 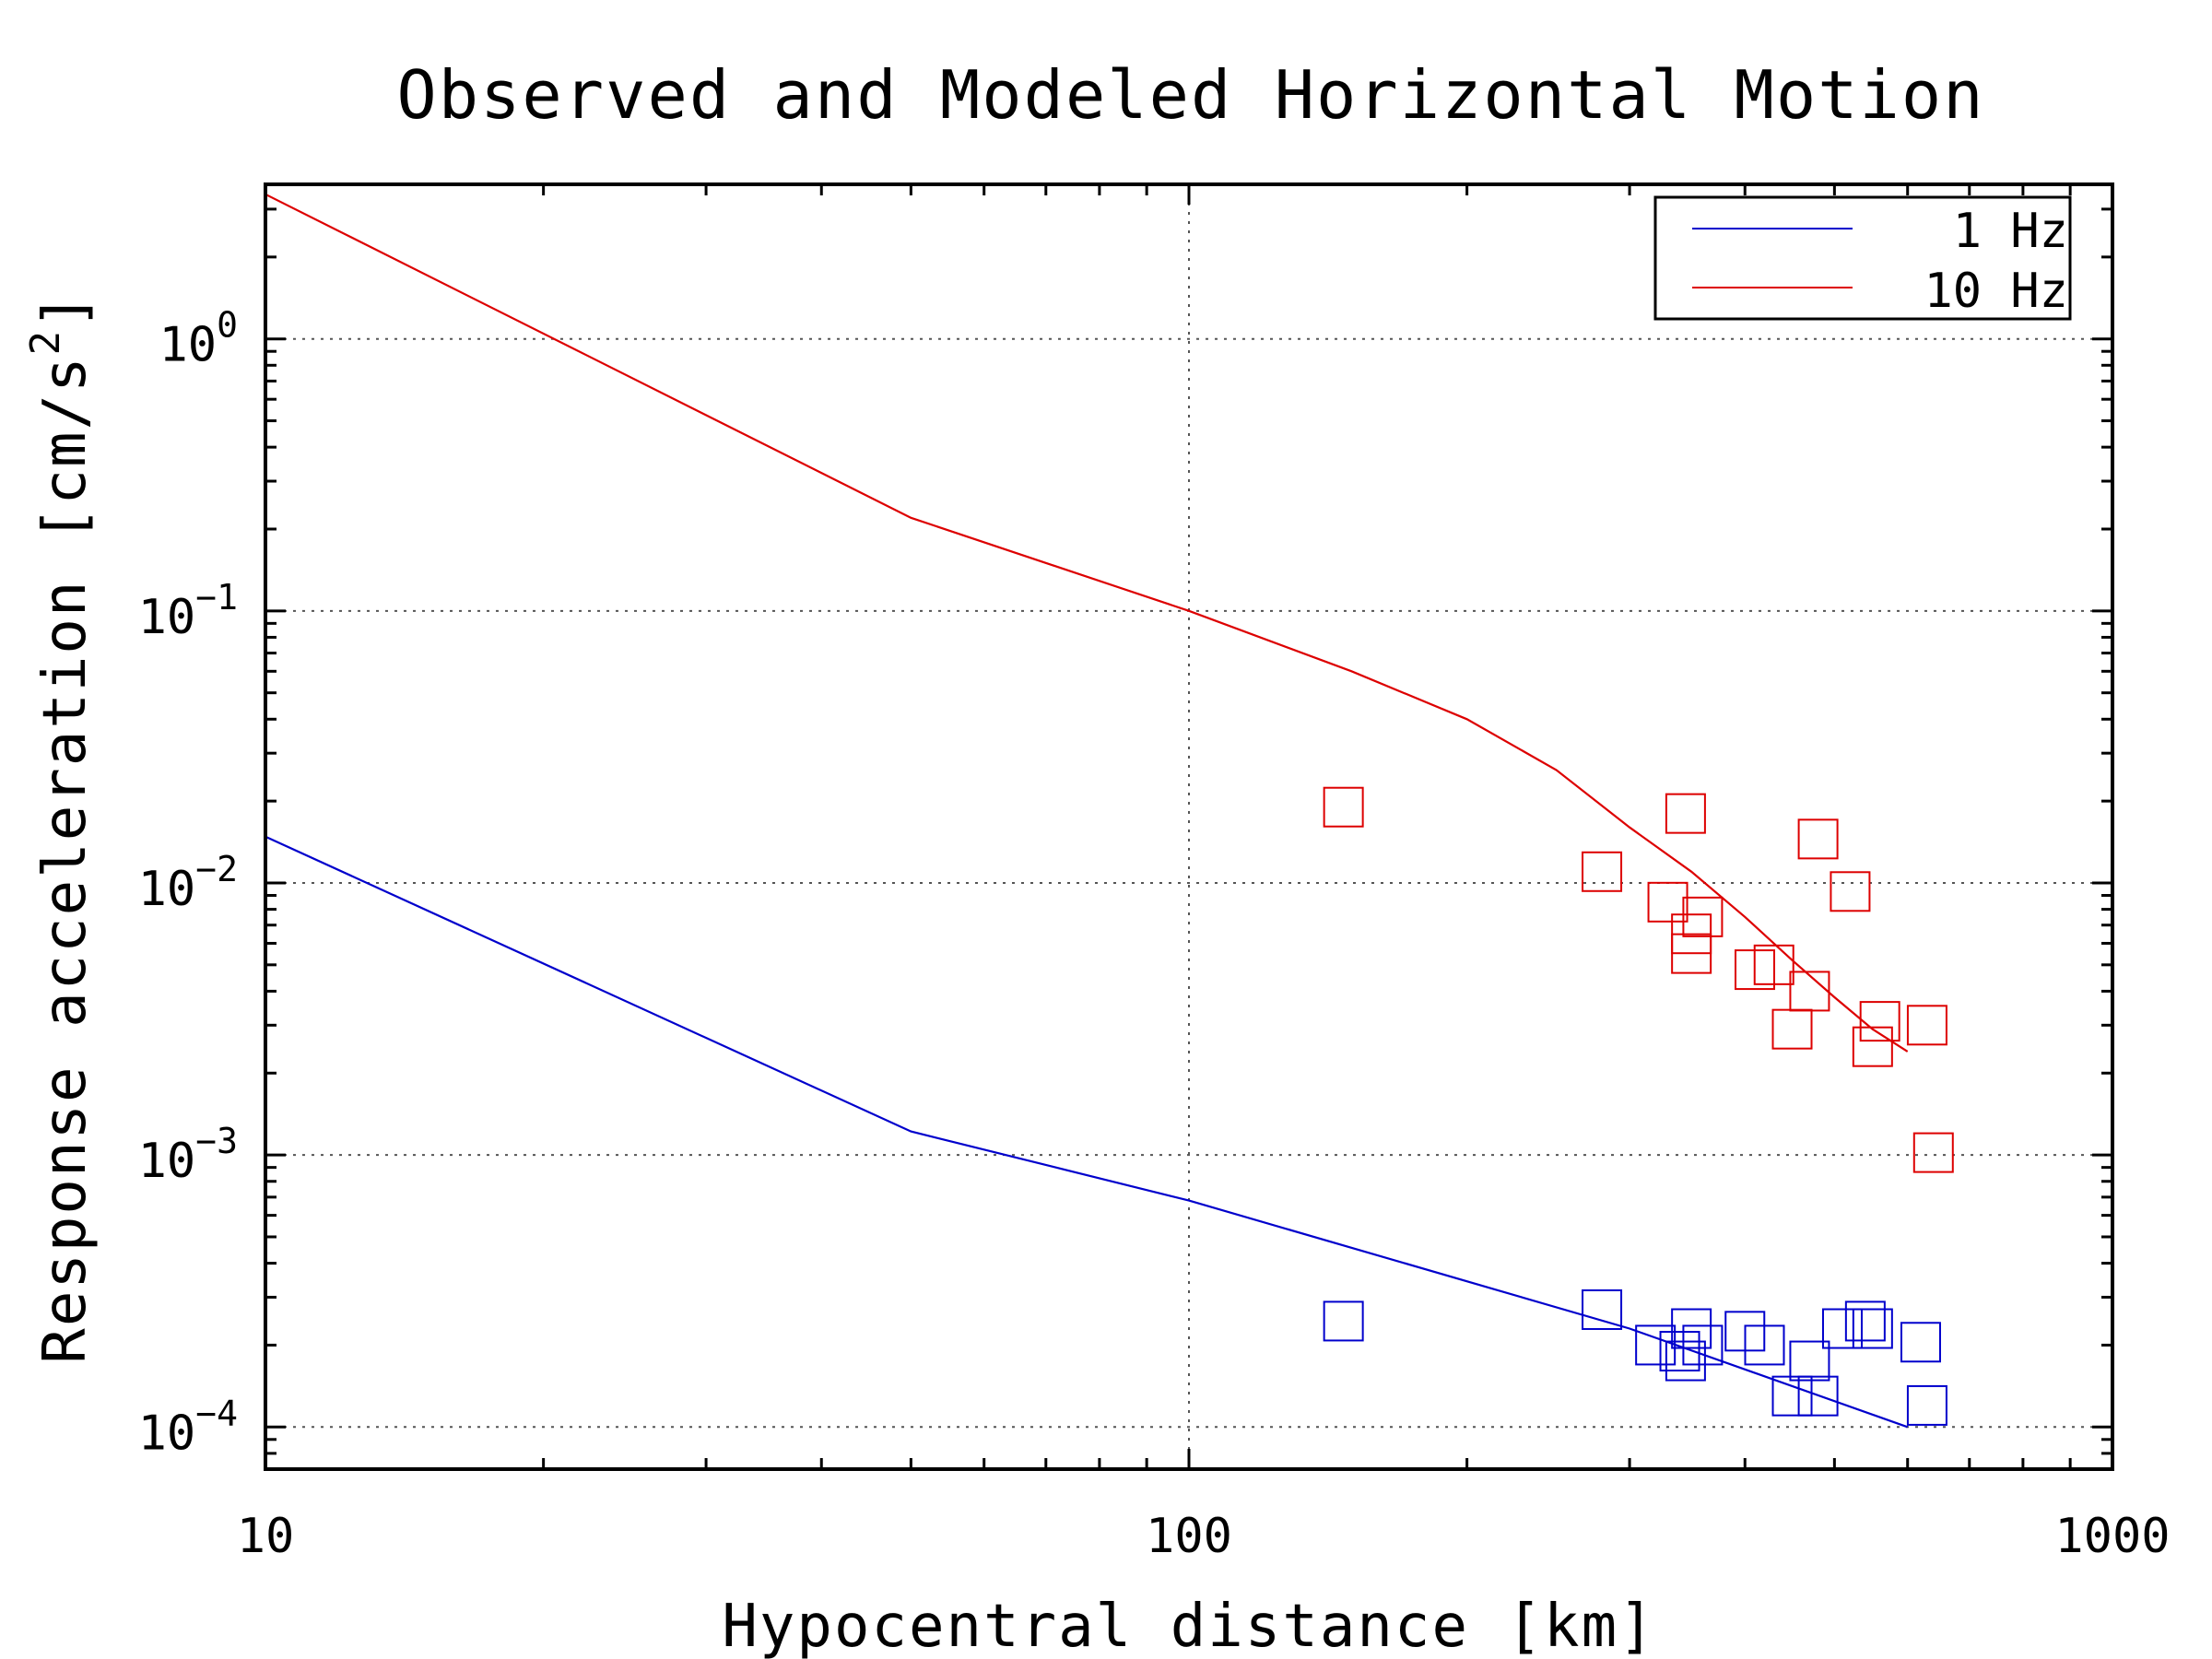 I want to click on y-tick-label: 10⁻², so click(x=188, y=883).